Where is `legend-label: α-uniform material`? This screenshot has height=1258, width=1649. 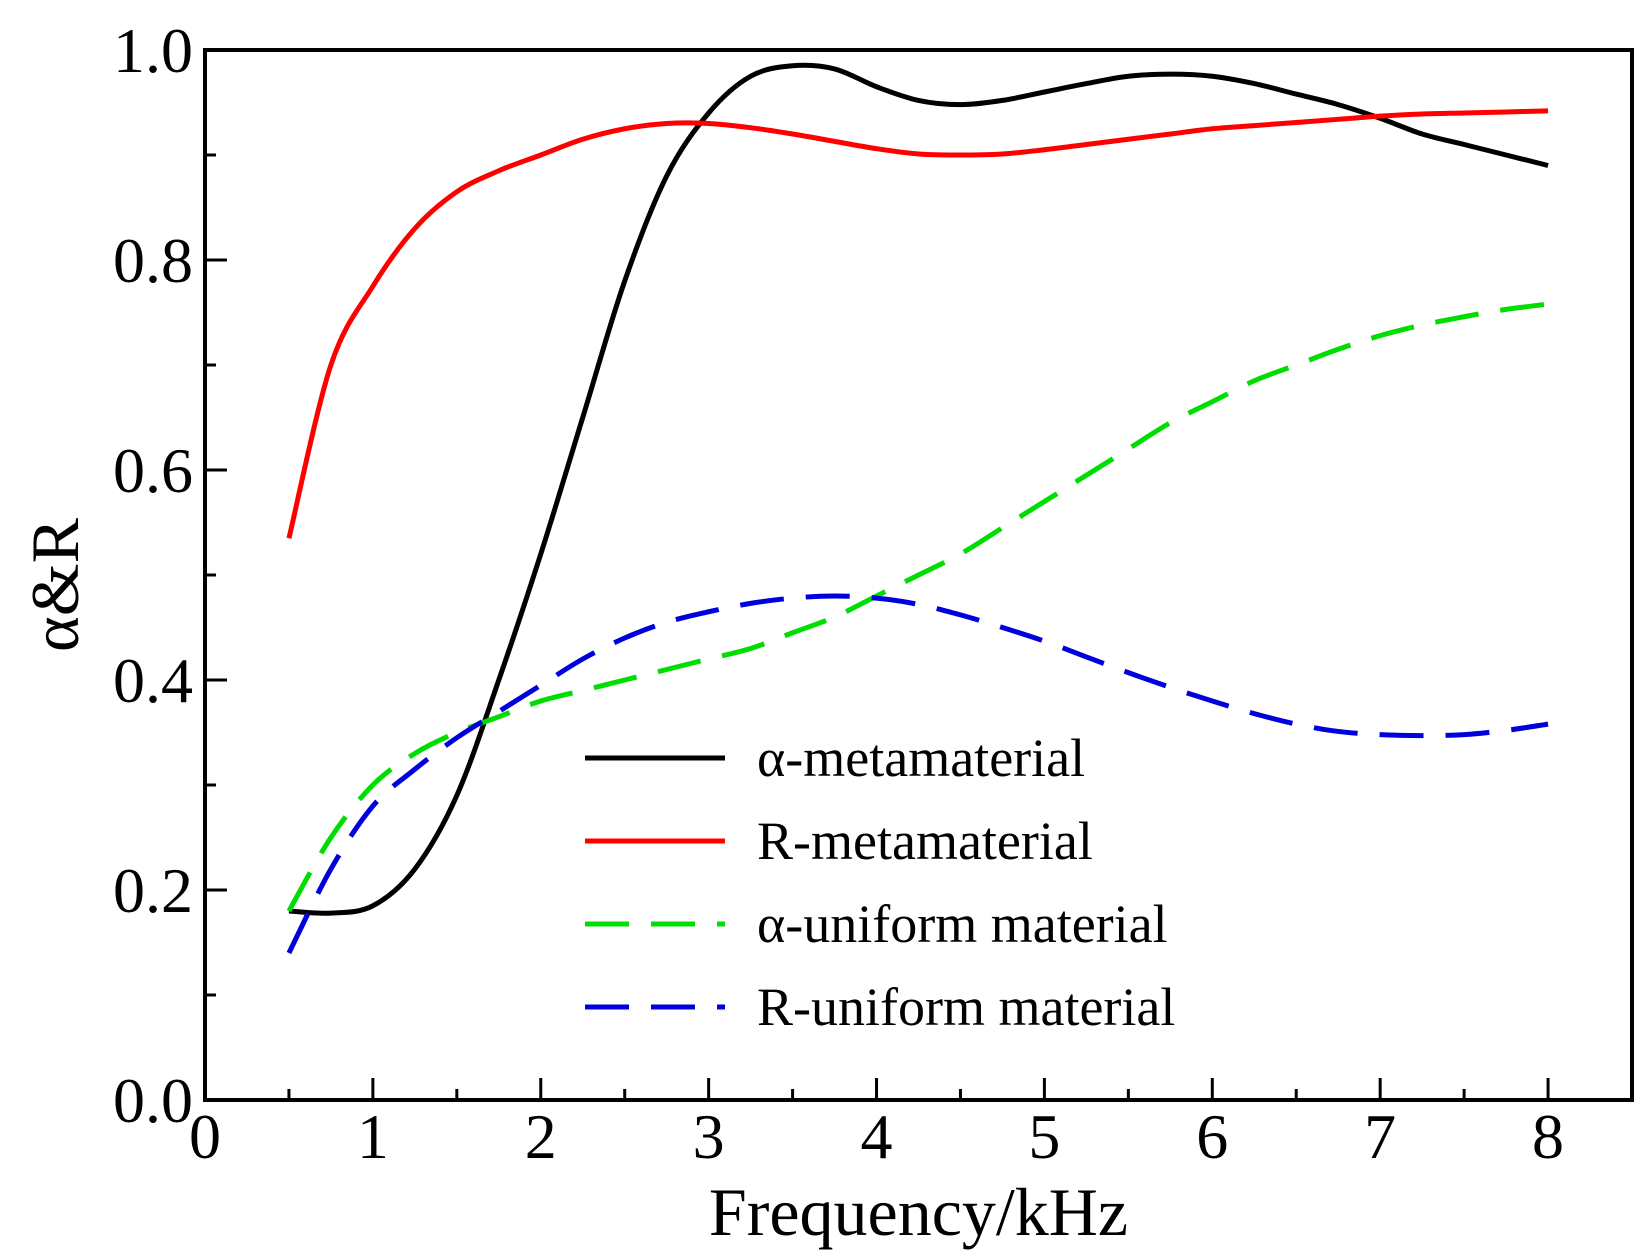 legend-label: α-uniform material is located at coordinates (962, 924).